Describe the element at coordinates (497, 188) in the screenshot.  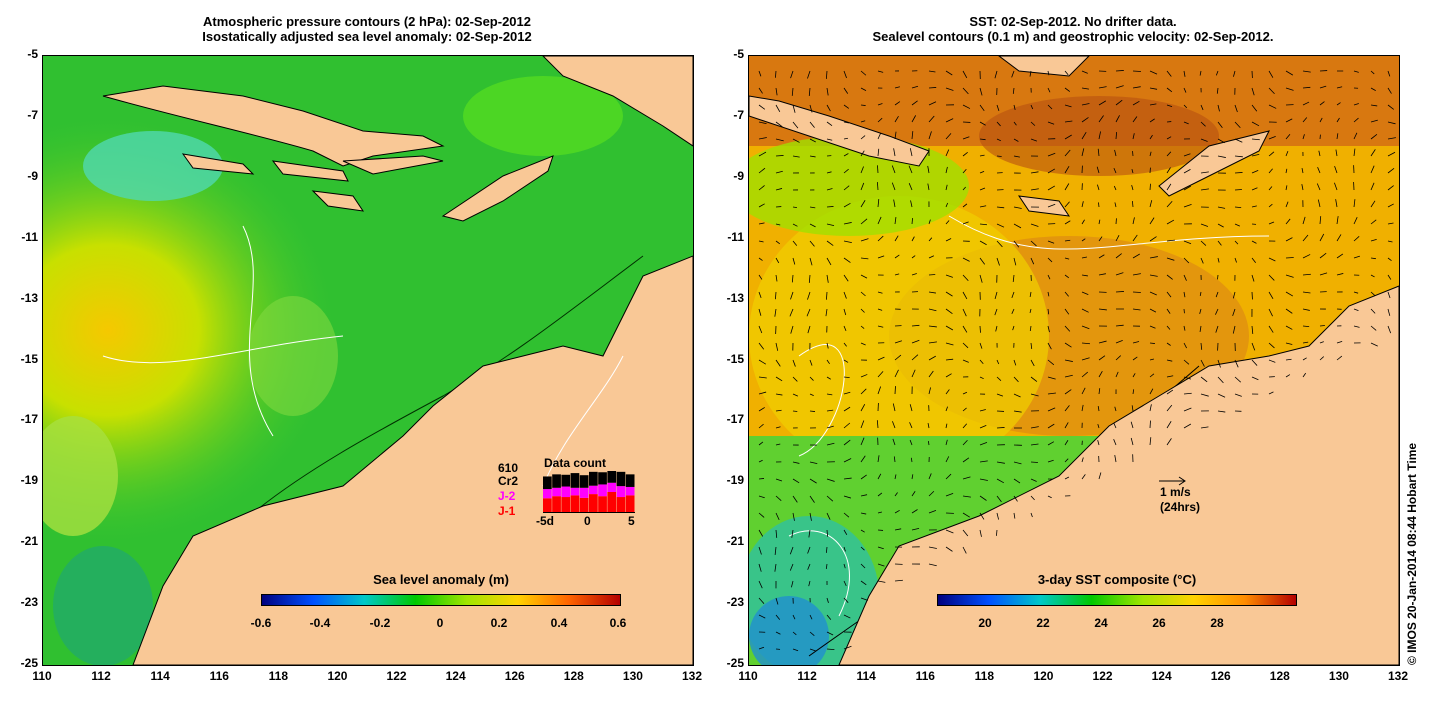
I see `land-timor` at that location.